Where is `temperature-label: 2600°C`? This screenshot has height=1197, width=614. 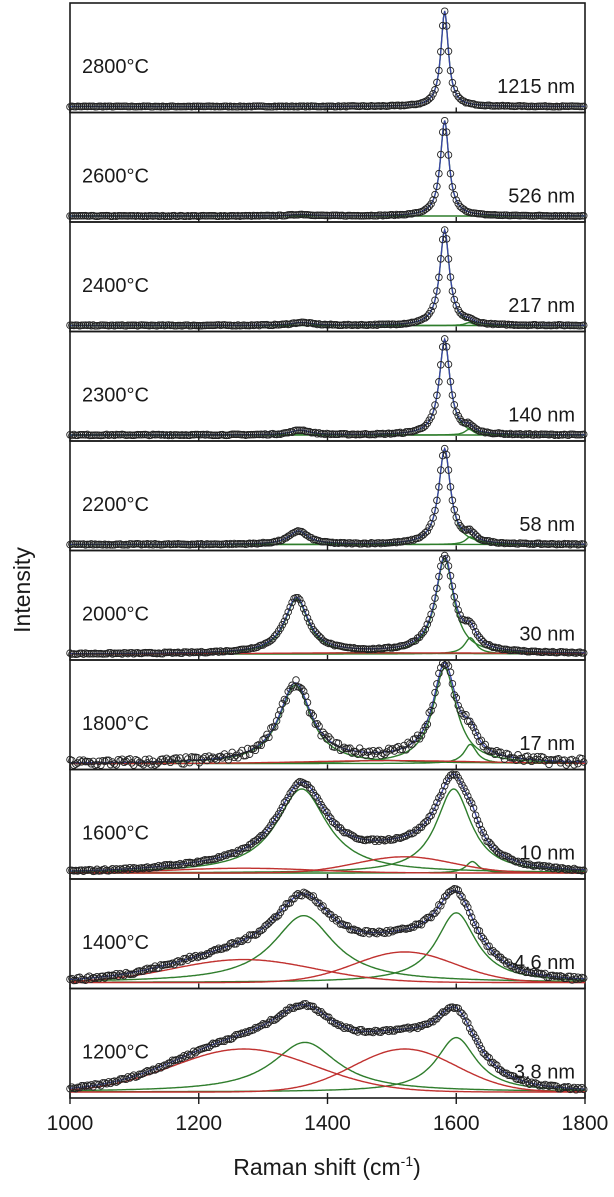 temperature-label: 2600°C is located at coordinates (115, 177).